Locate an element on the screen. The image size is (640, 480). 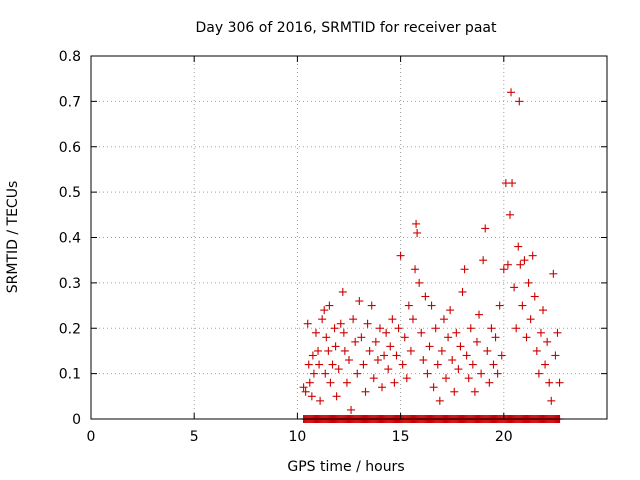
y-tick-label: 0.7 is located at coordinates (70, 102).